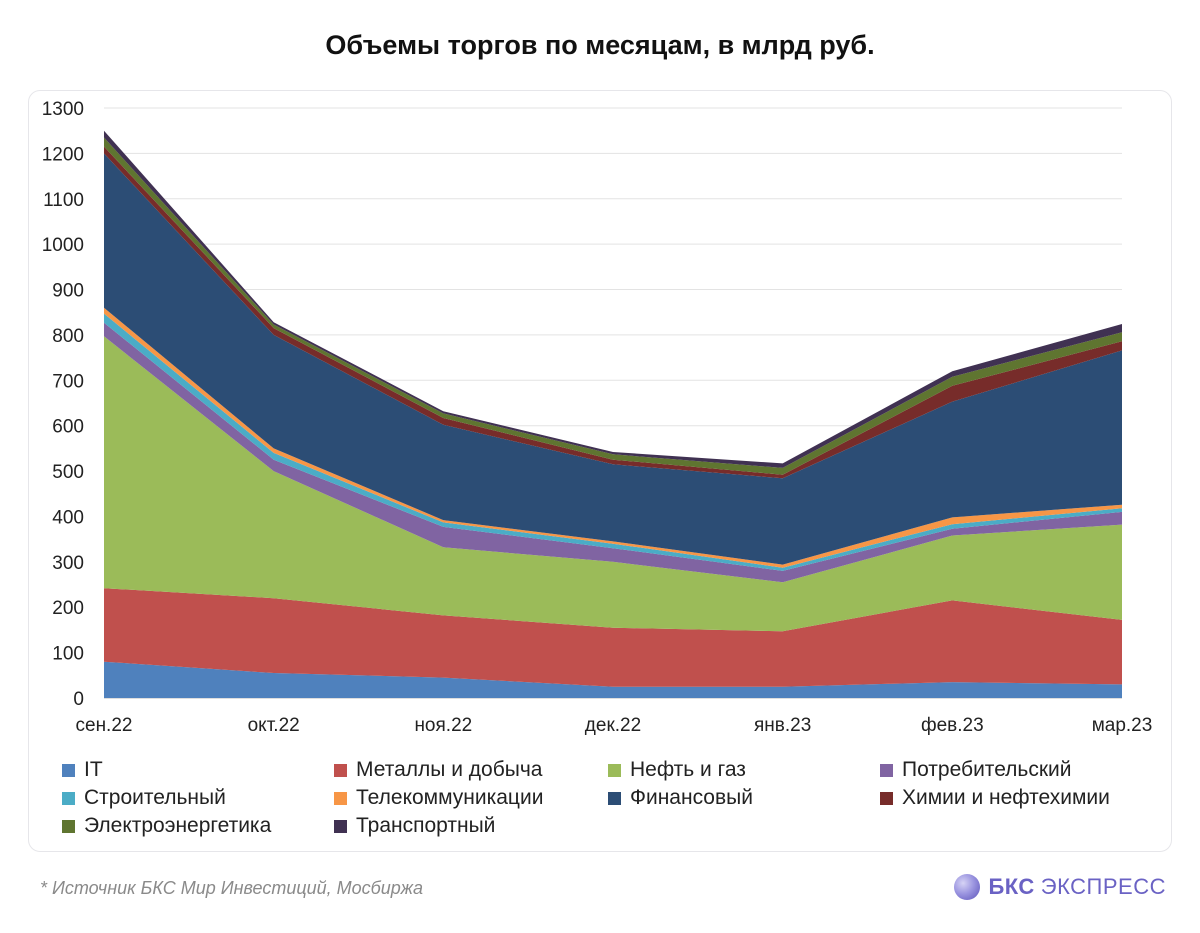 Image resolution: width=1200 pixels, height=933 pixels. I want to click on legend-label: Металлы и добыча, so click(449, 769).